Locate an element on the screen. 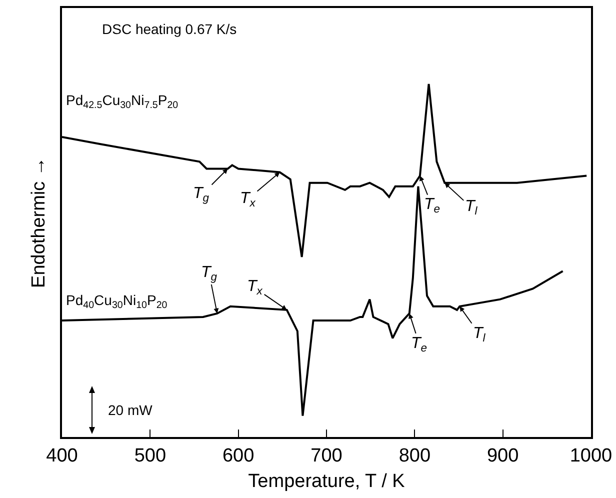  y-axis-title: Endothermic → is located at coordinates (39, 222).